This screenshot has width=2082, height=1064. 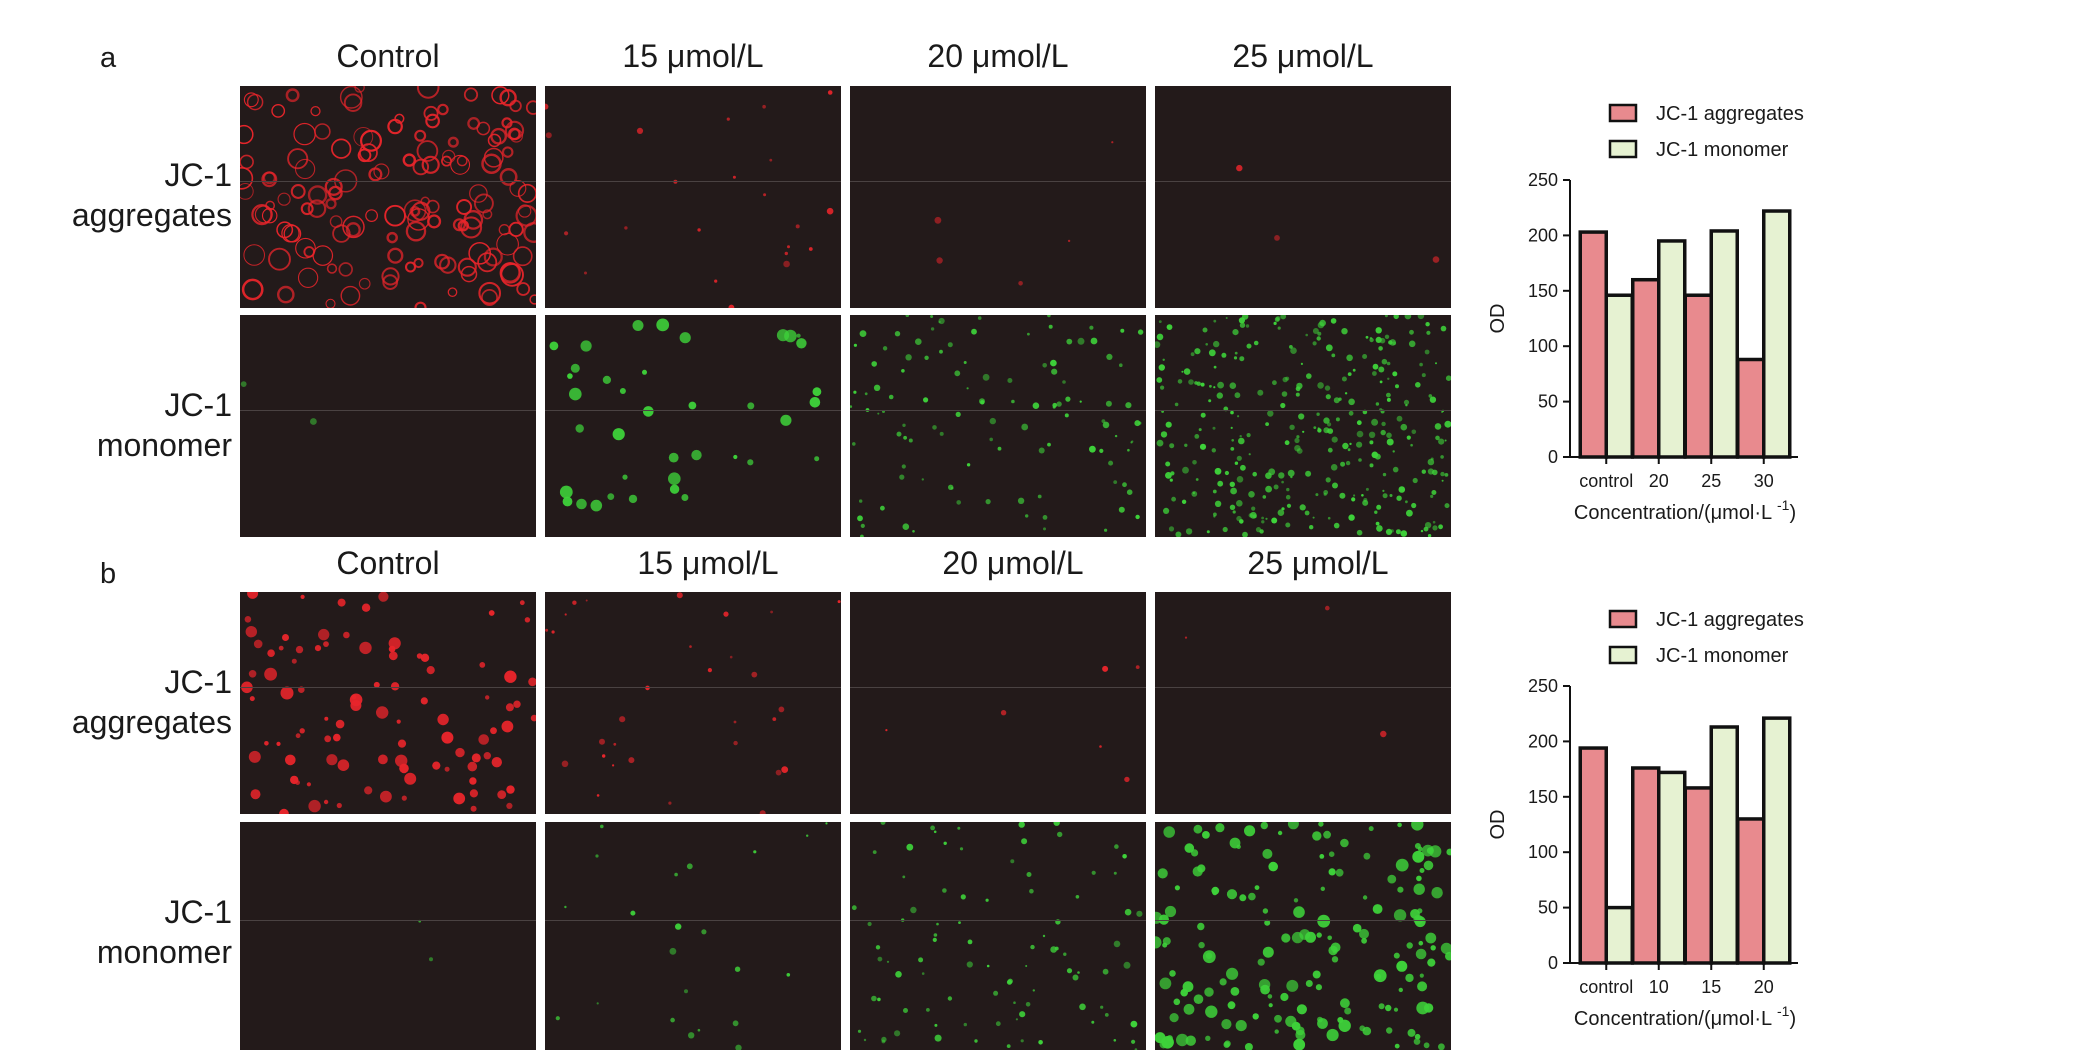 What do you see at coordinates (1318, 563) in the screenshot?
I see `column-header-25-b: 25 μmol/L` at bounding box center [1318, 563].